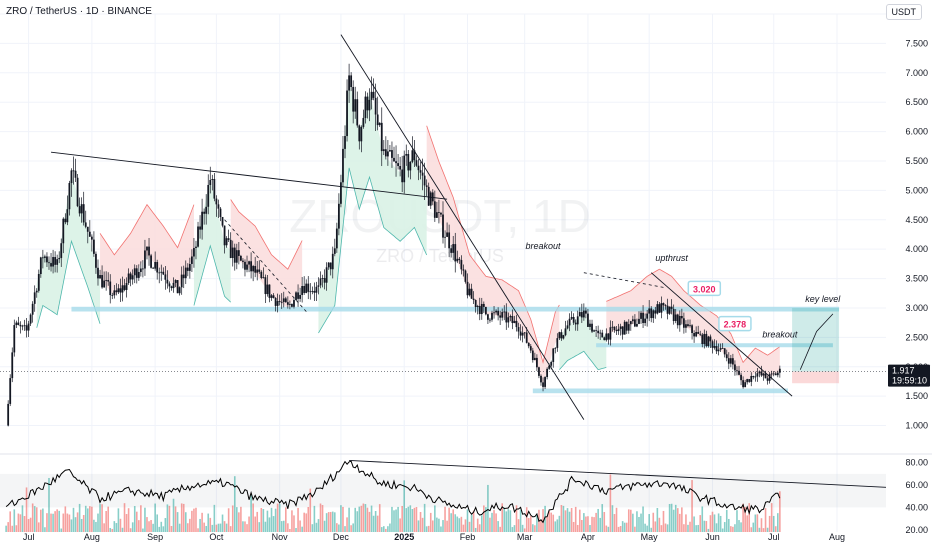 The height and width of the screenshot is (555, 932). Describe the element at coordinates (660, 391) in the screenshot. I see `support-zone` at that location.